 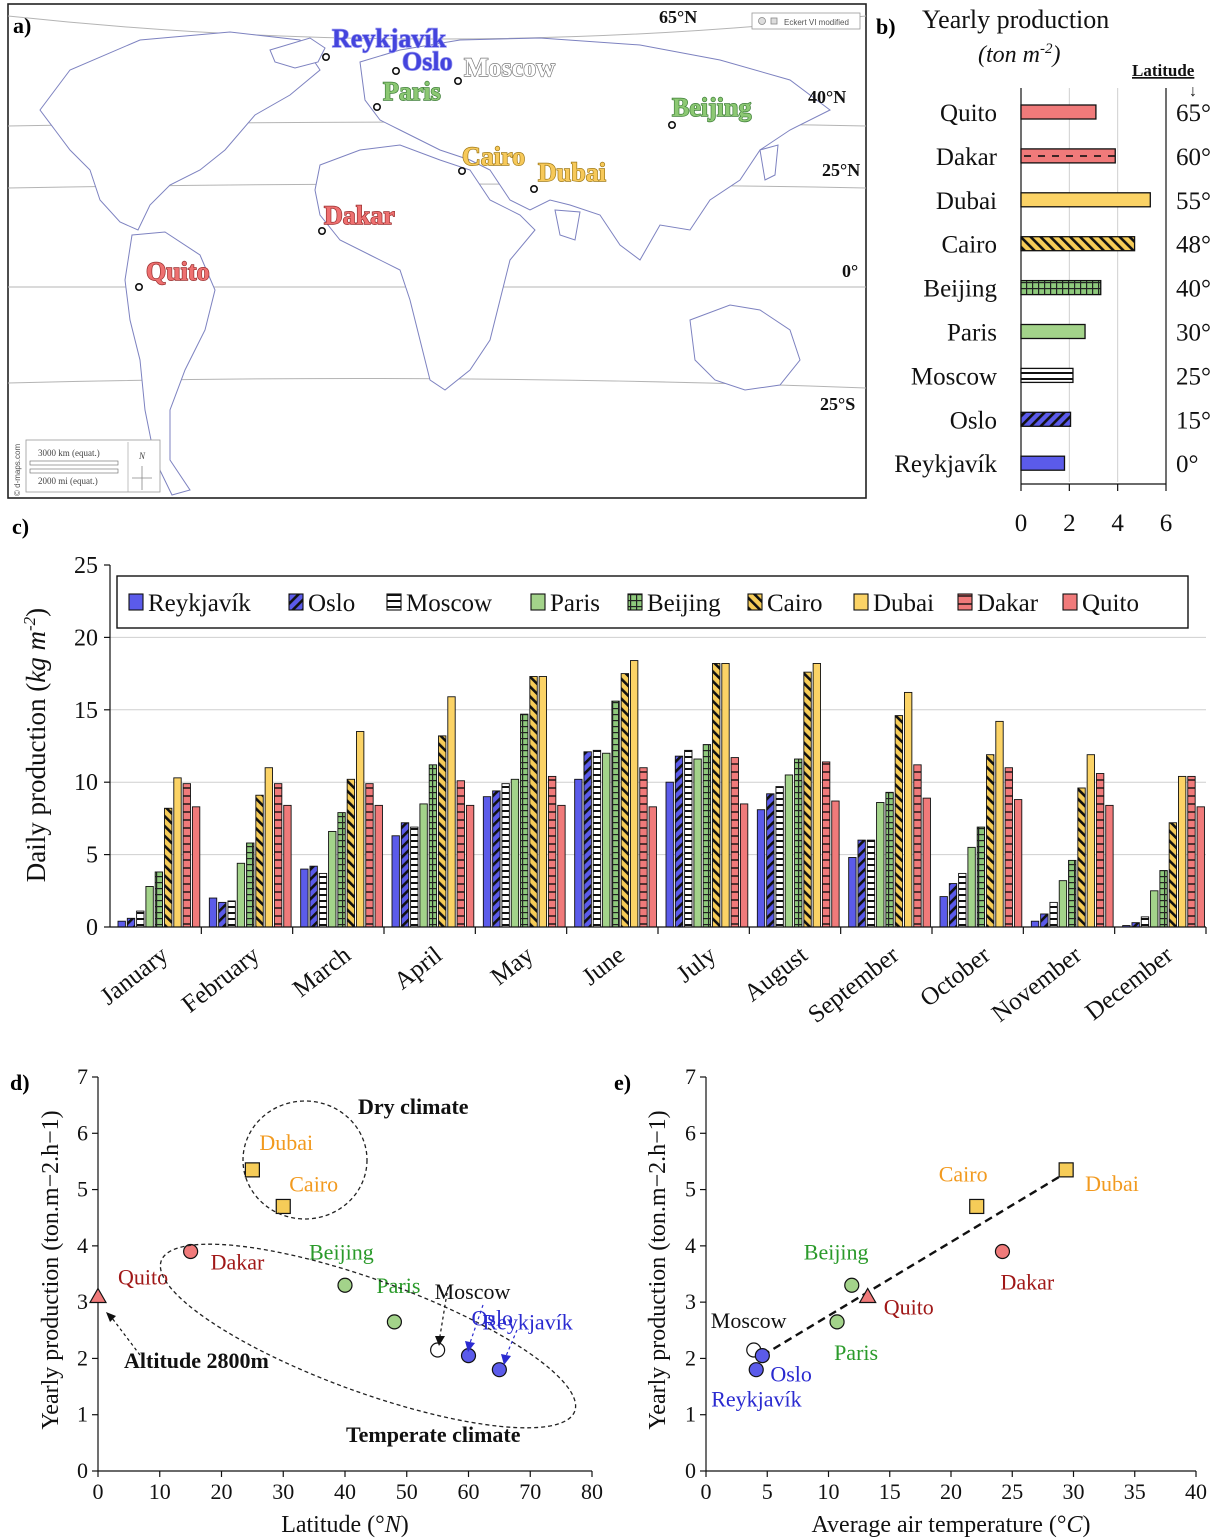 I want to click on panel-d-point-label-quito: Quito, so click(x=143, y=1277).